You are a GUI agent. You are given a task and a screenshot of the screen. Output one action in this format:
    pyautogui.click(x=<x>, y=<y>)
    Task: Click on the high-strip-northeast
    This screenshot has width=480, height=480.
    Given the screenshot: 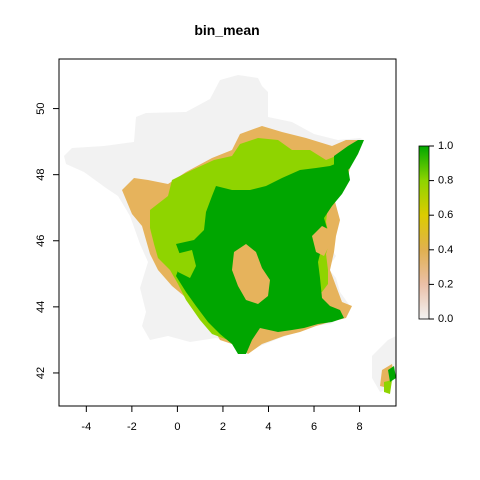 What is the action you would take?
    pyautogui.click(x=349, y=158)
    